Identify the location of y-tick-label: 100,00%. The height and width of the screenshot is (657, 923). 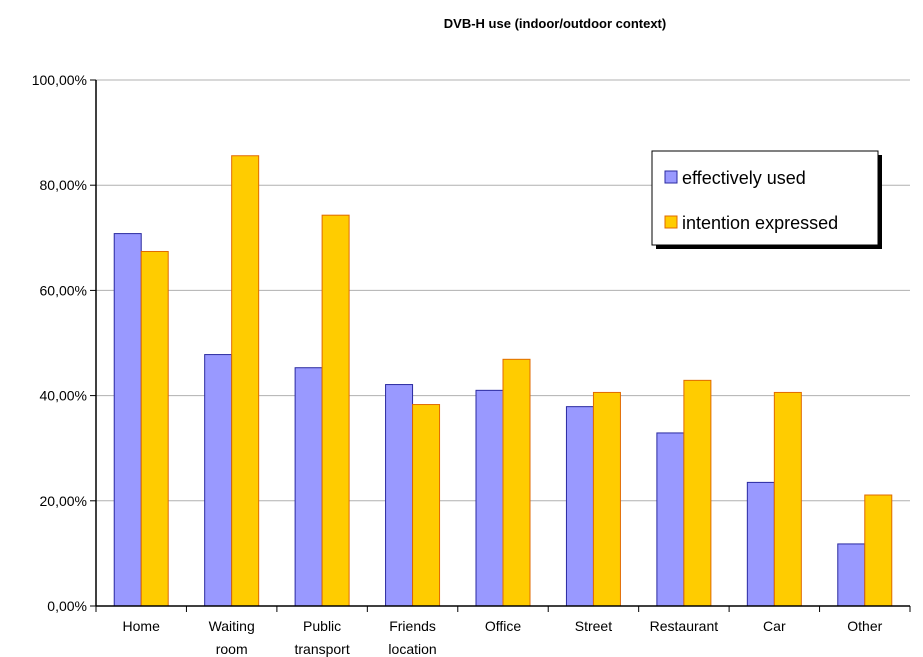
(59, 80).